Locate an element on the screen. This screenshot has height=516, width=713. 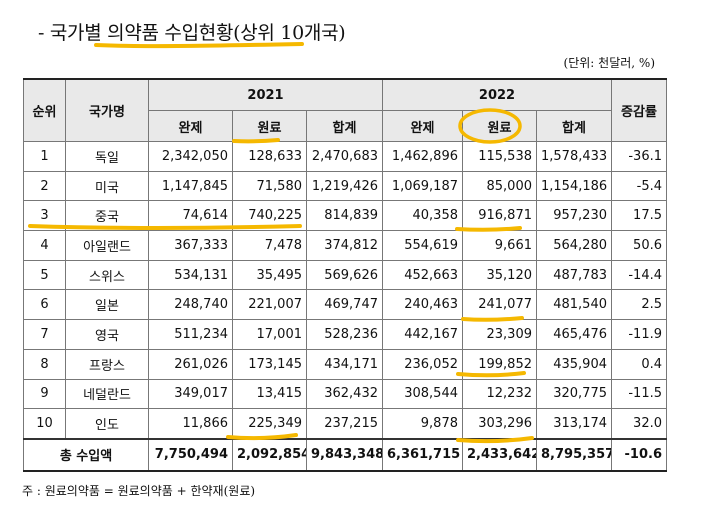
rank-cell: 1 is located at coordinates (44, 156).